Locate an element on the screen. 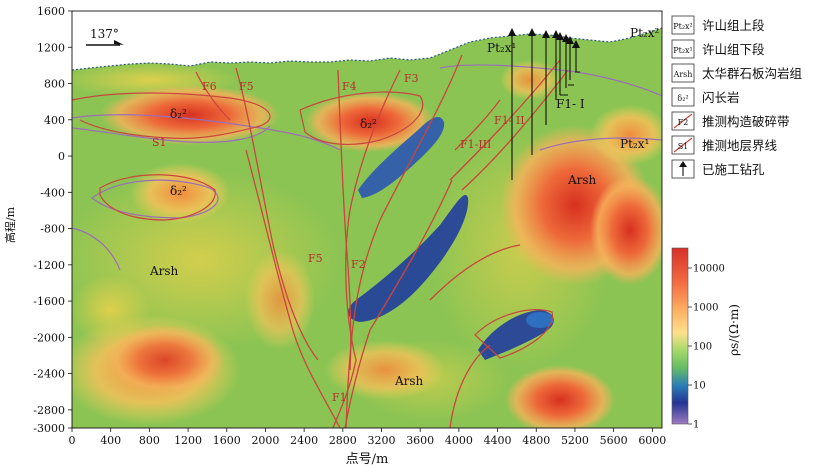 The height and width of the screenshot is (474, 833). legend-label: 推测构造破碎带 is located at coordinates (746, 121).